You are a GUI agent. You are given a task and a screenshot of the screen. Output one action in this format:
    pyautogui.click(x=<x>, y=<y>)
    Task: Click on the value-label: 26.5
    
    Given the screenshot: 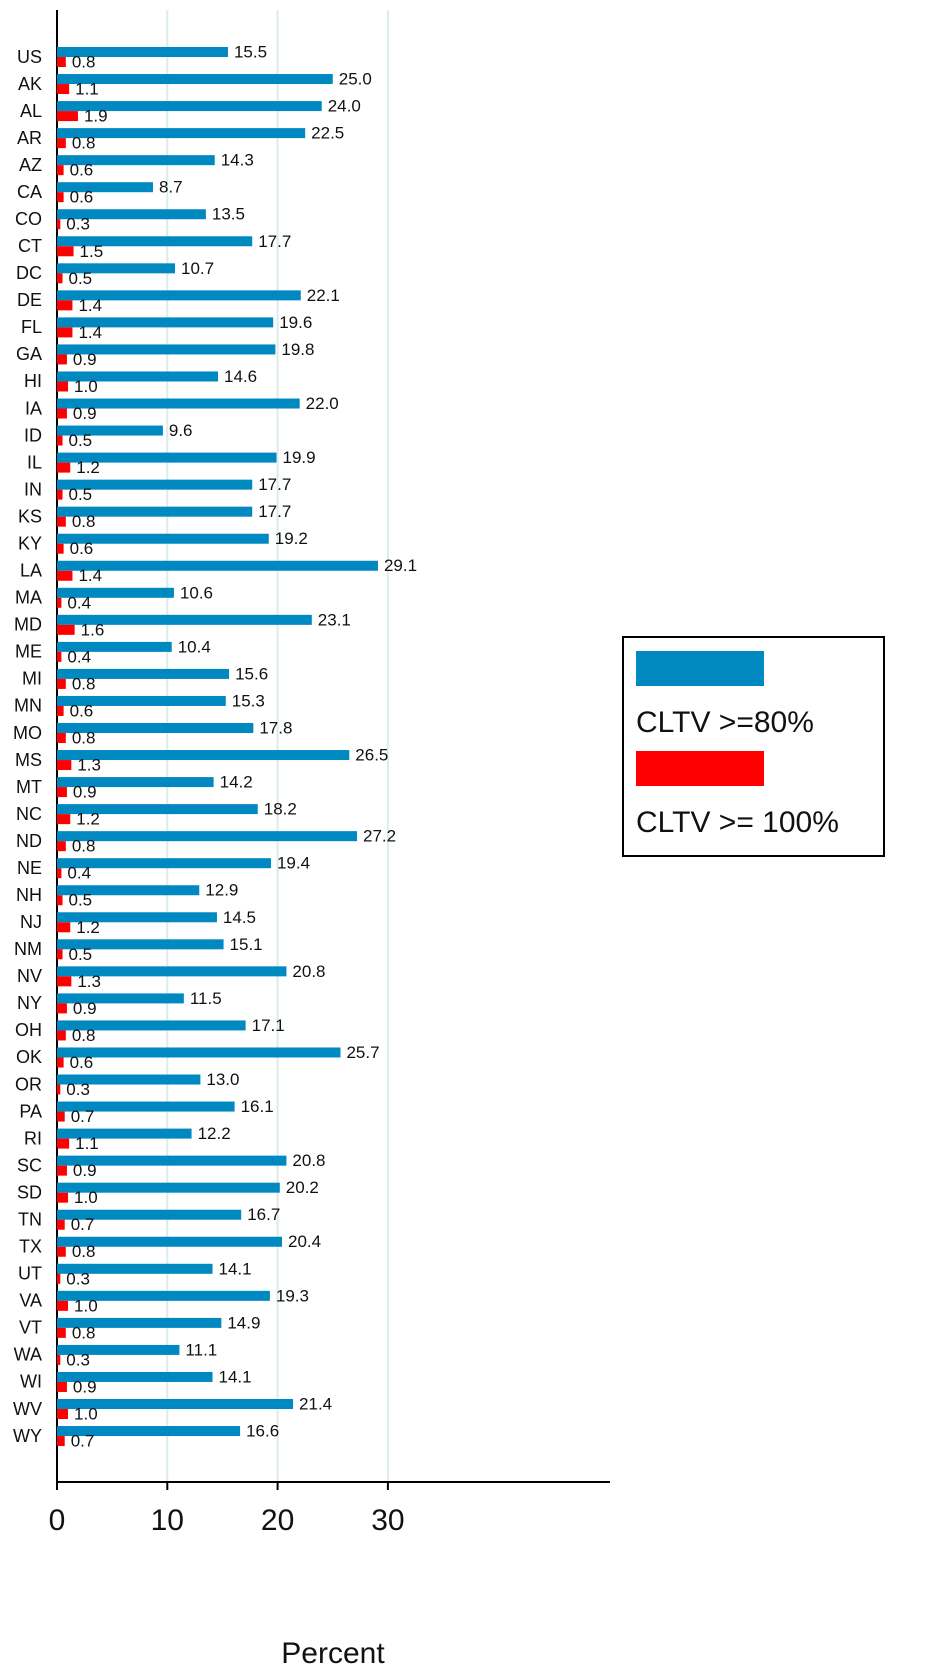 What is the action you would take?
    pyautogui.click(x=371, y=755)
    